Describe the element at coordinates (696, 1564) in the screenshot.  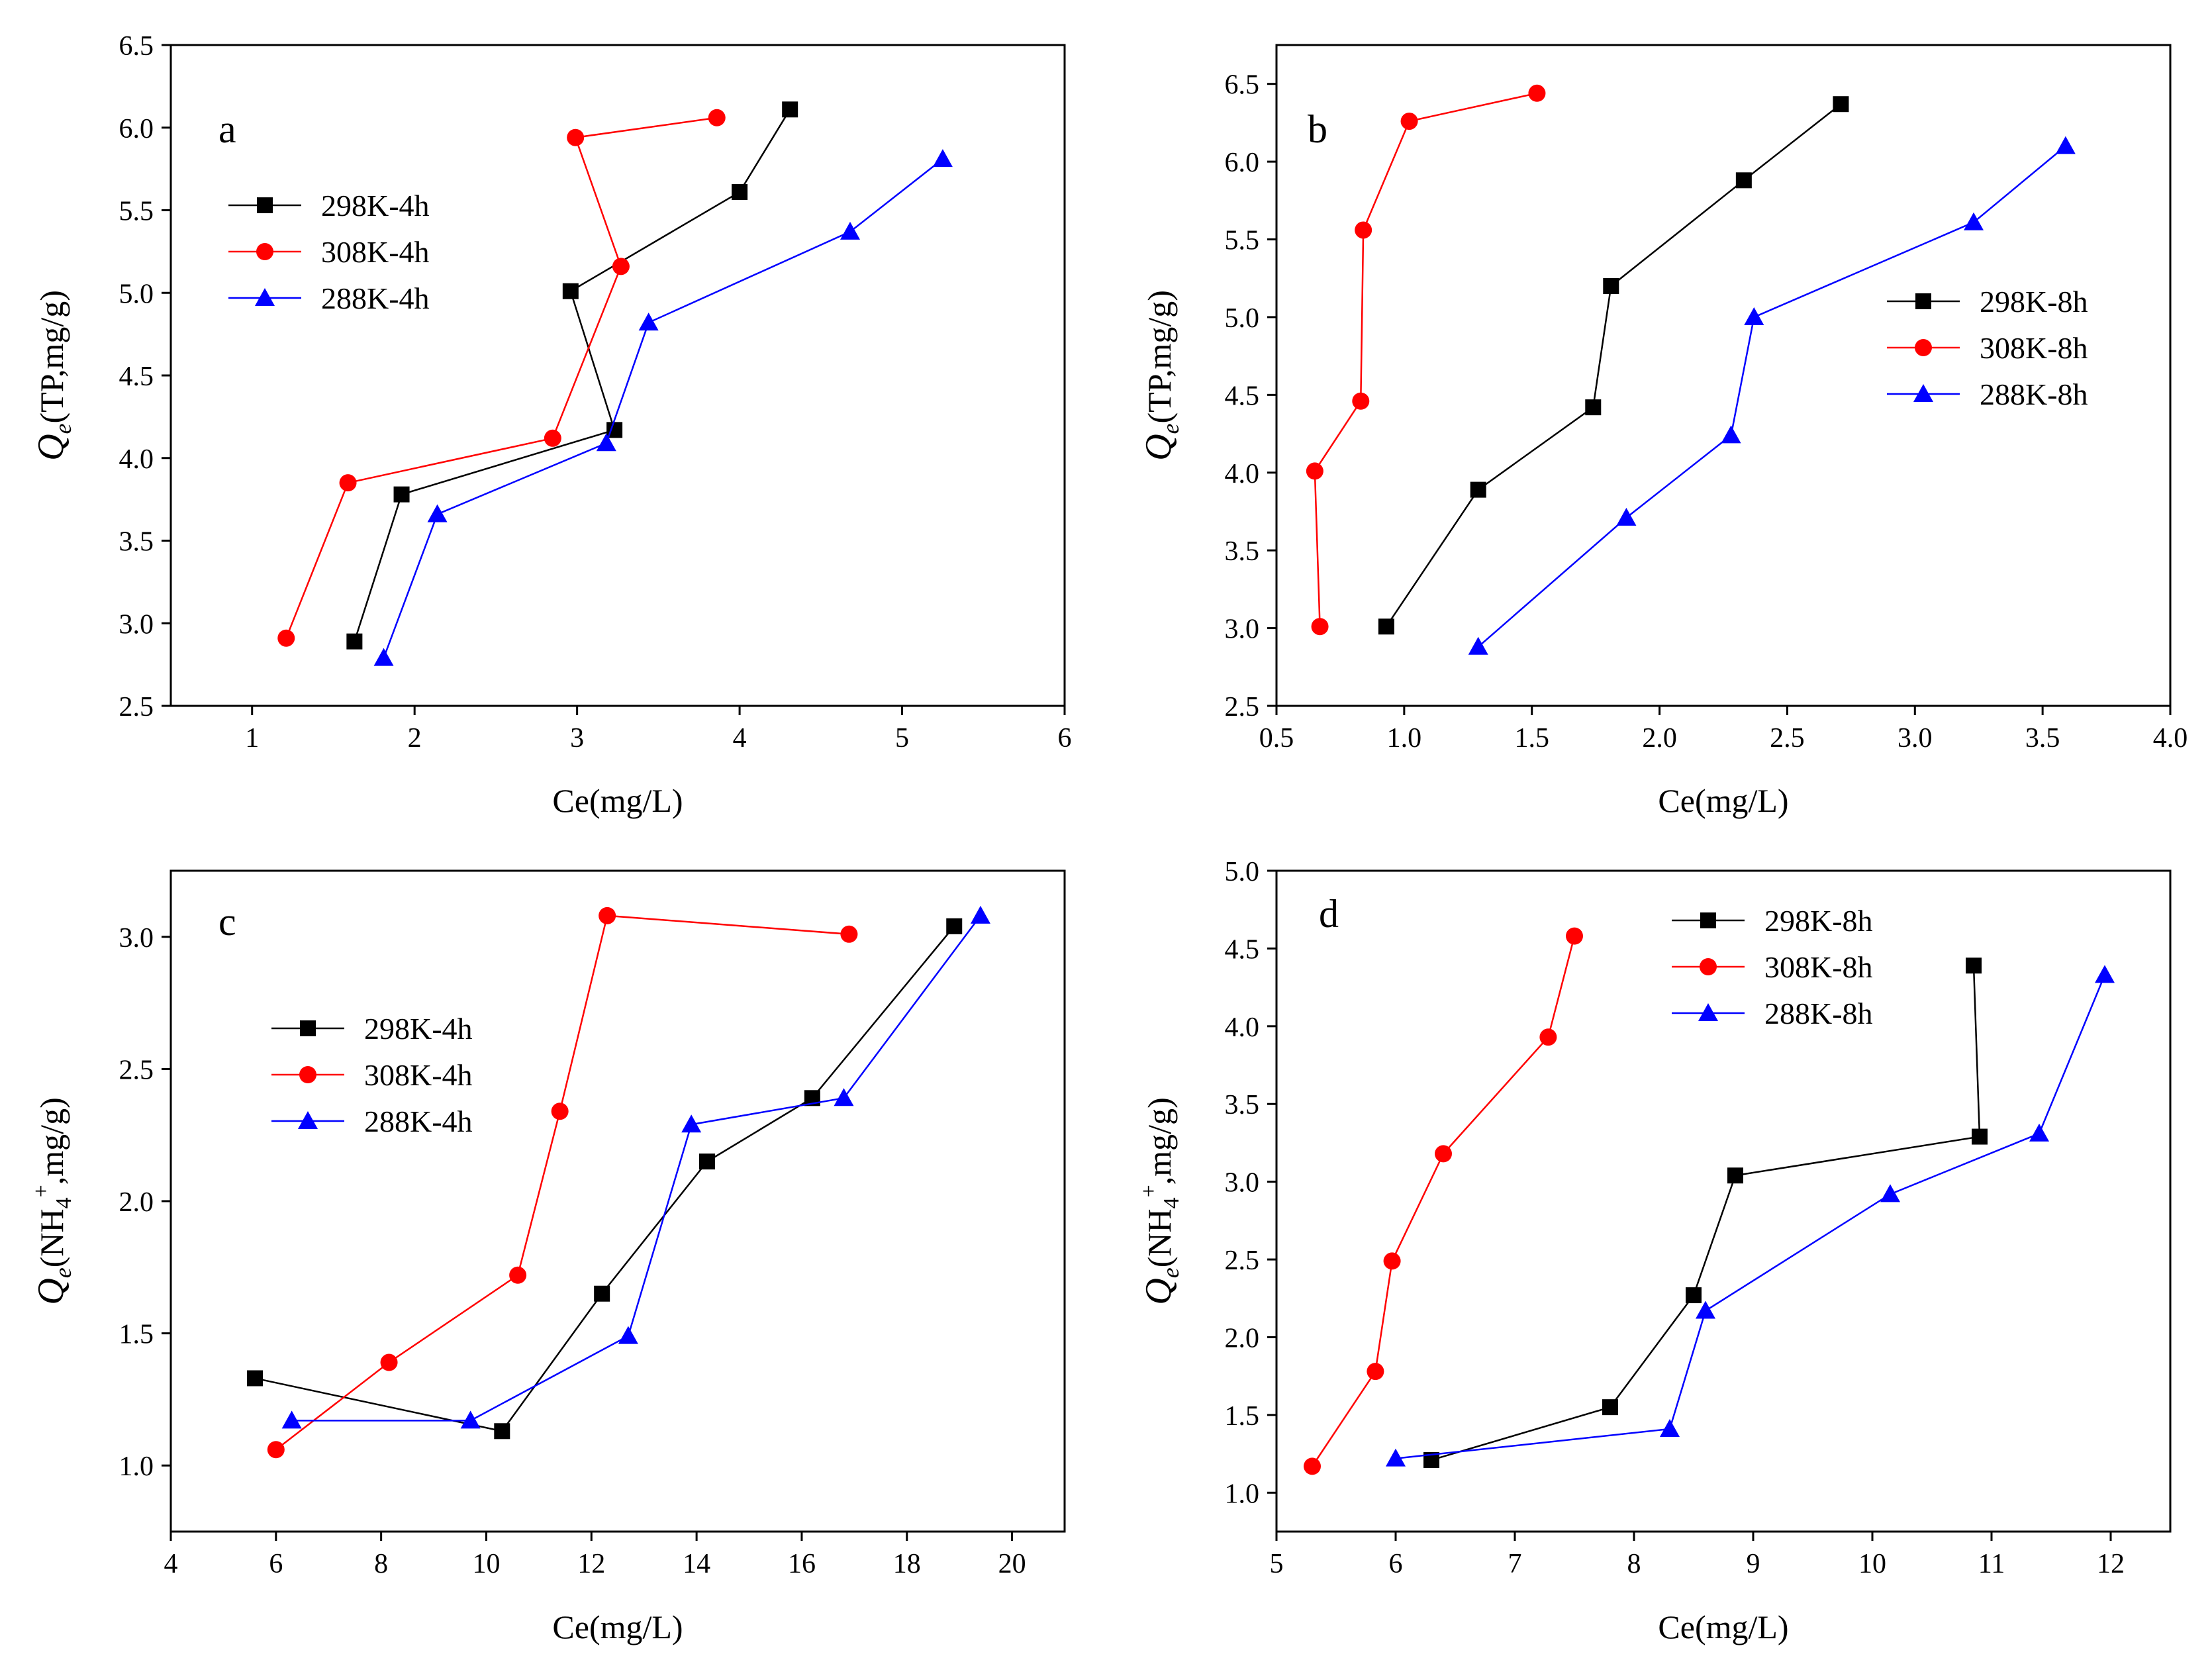
I see `x-tick-label: 14` at that location.